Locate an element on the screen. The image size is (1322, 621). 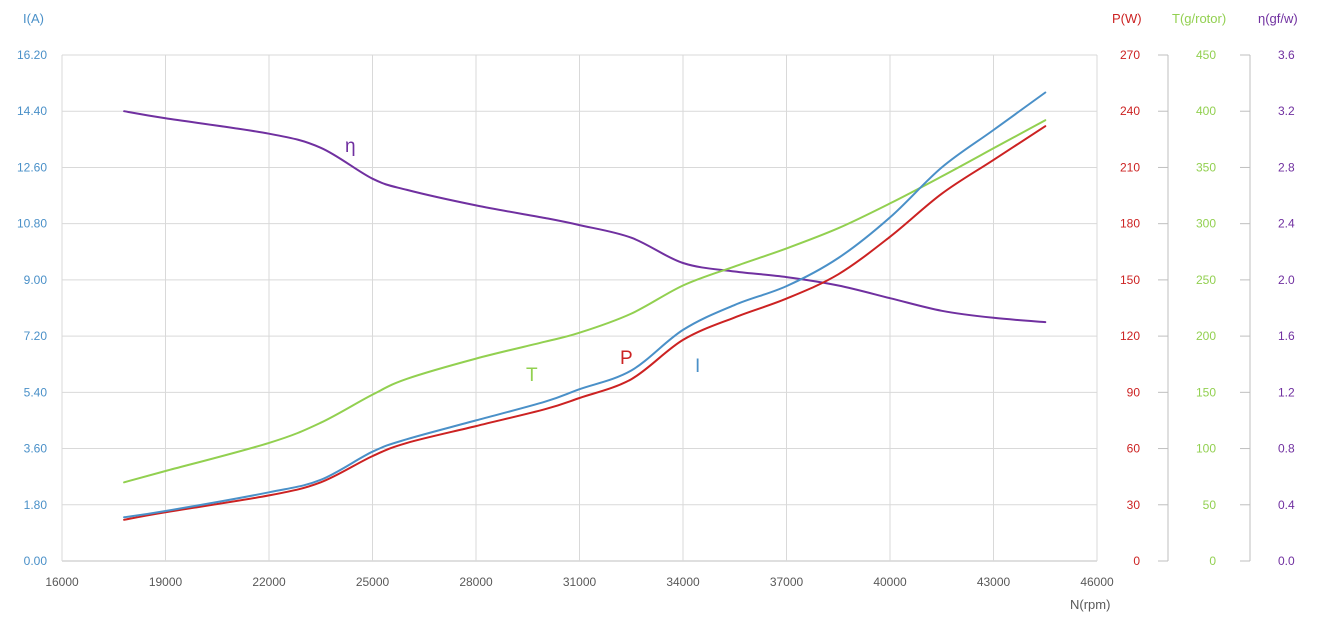
y-tick-label-thrust: 50 is located at coordinates (1210, 505).